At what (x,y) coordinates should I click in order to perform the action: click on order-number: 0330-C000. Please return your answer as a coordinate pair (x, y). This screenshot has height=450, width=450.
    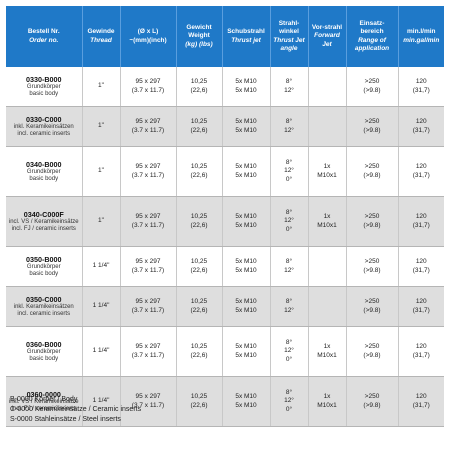
    Looking at the image, I should click on (43, 119).